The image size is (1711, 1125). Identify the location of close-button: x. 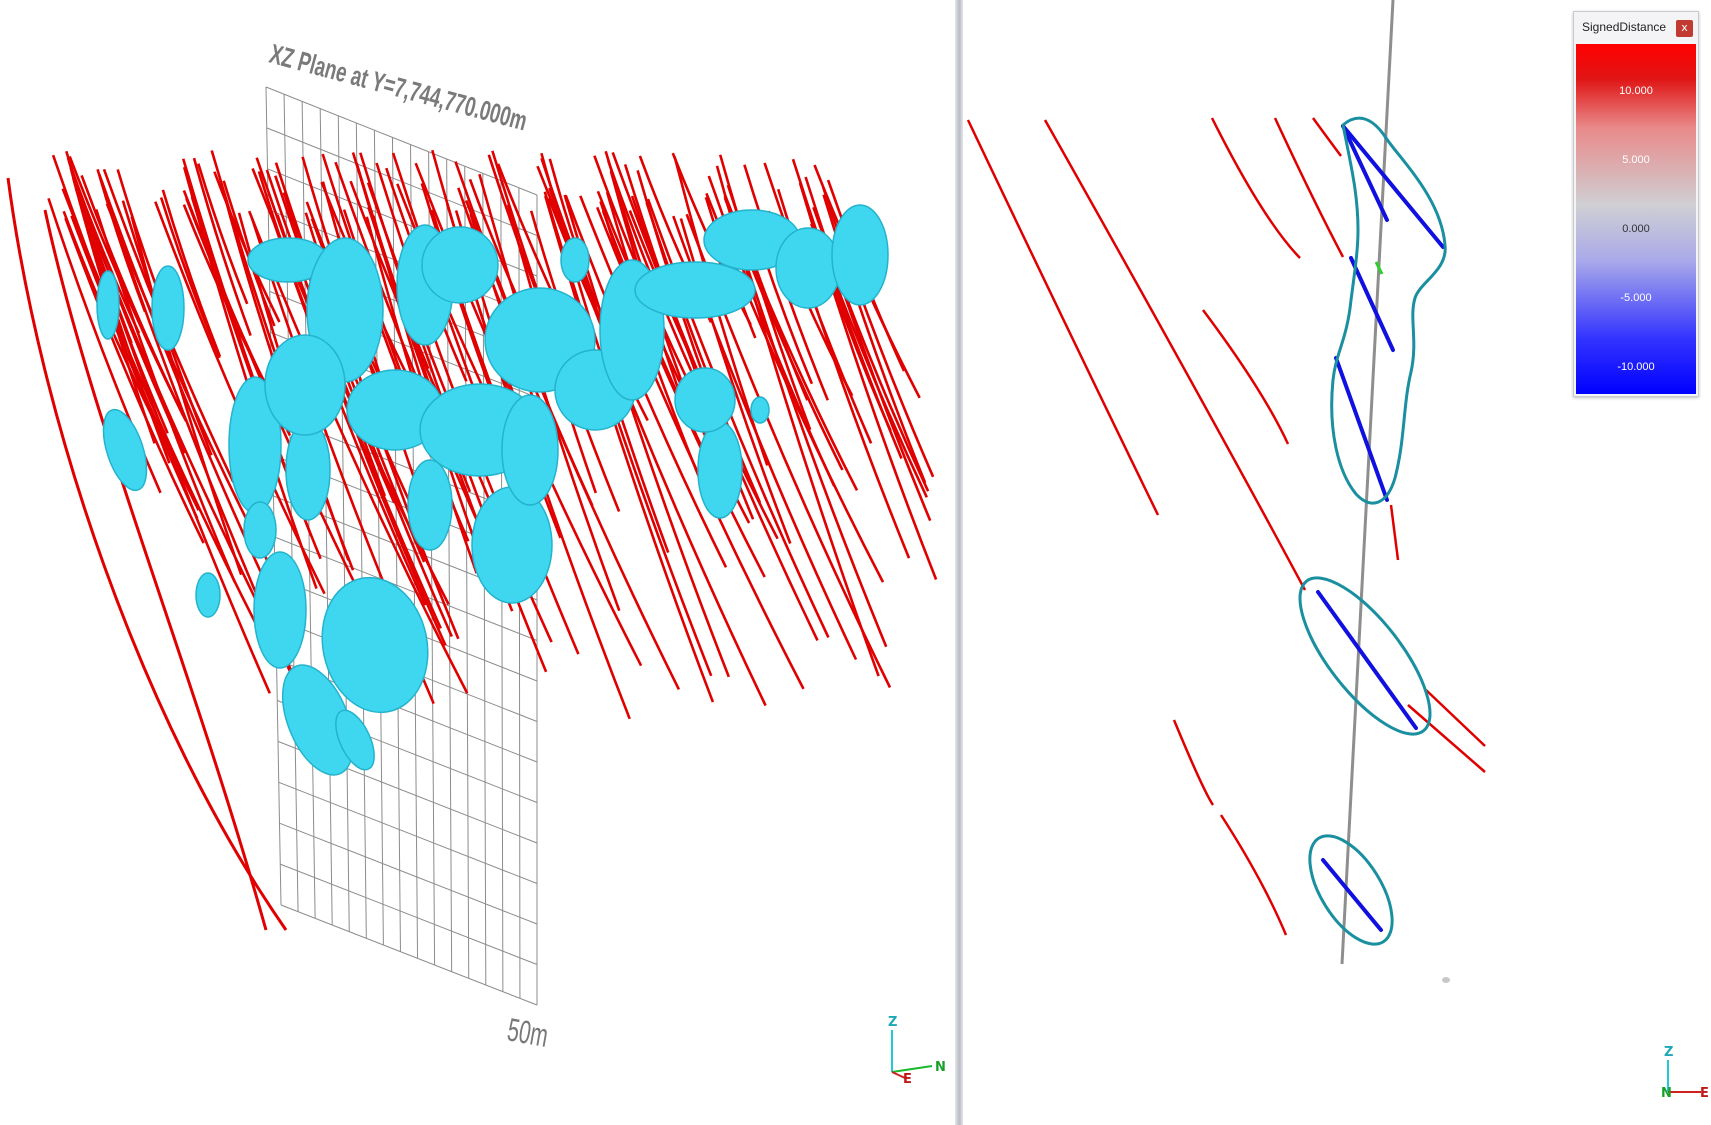
(1684, 28).